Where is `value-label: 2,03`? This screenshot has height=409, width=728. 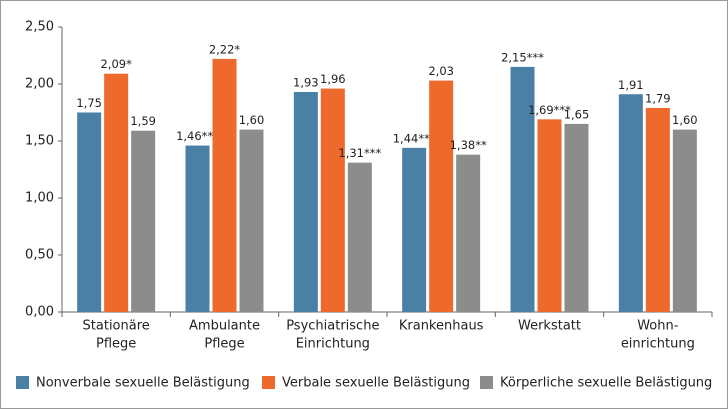
value-label: 2,03 is located at coordinates (441, 71).